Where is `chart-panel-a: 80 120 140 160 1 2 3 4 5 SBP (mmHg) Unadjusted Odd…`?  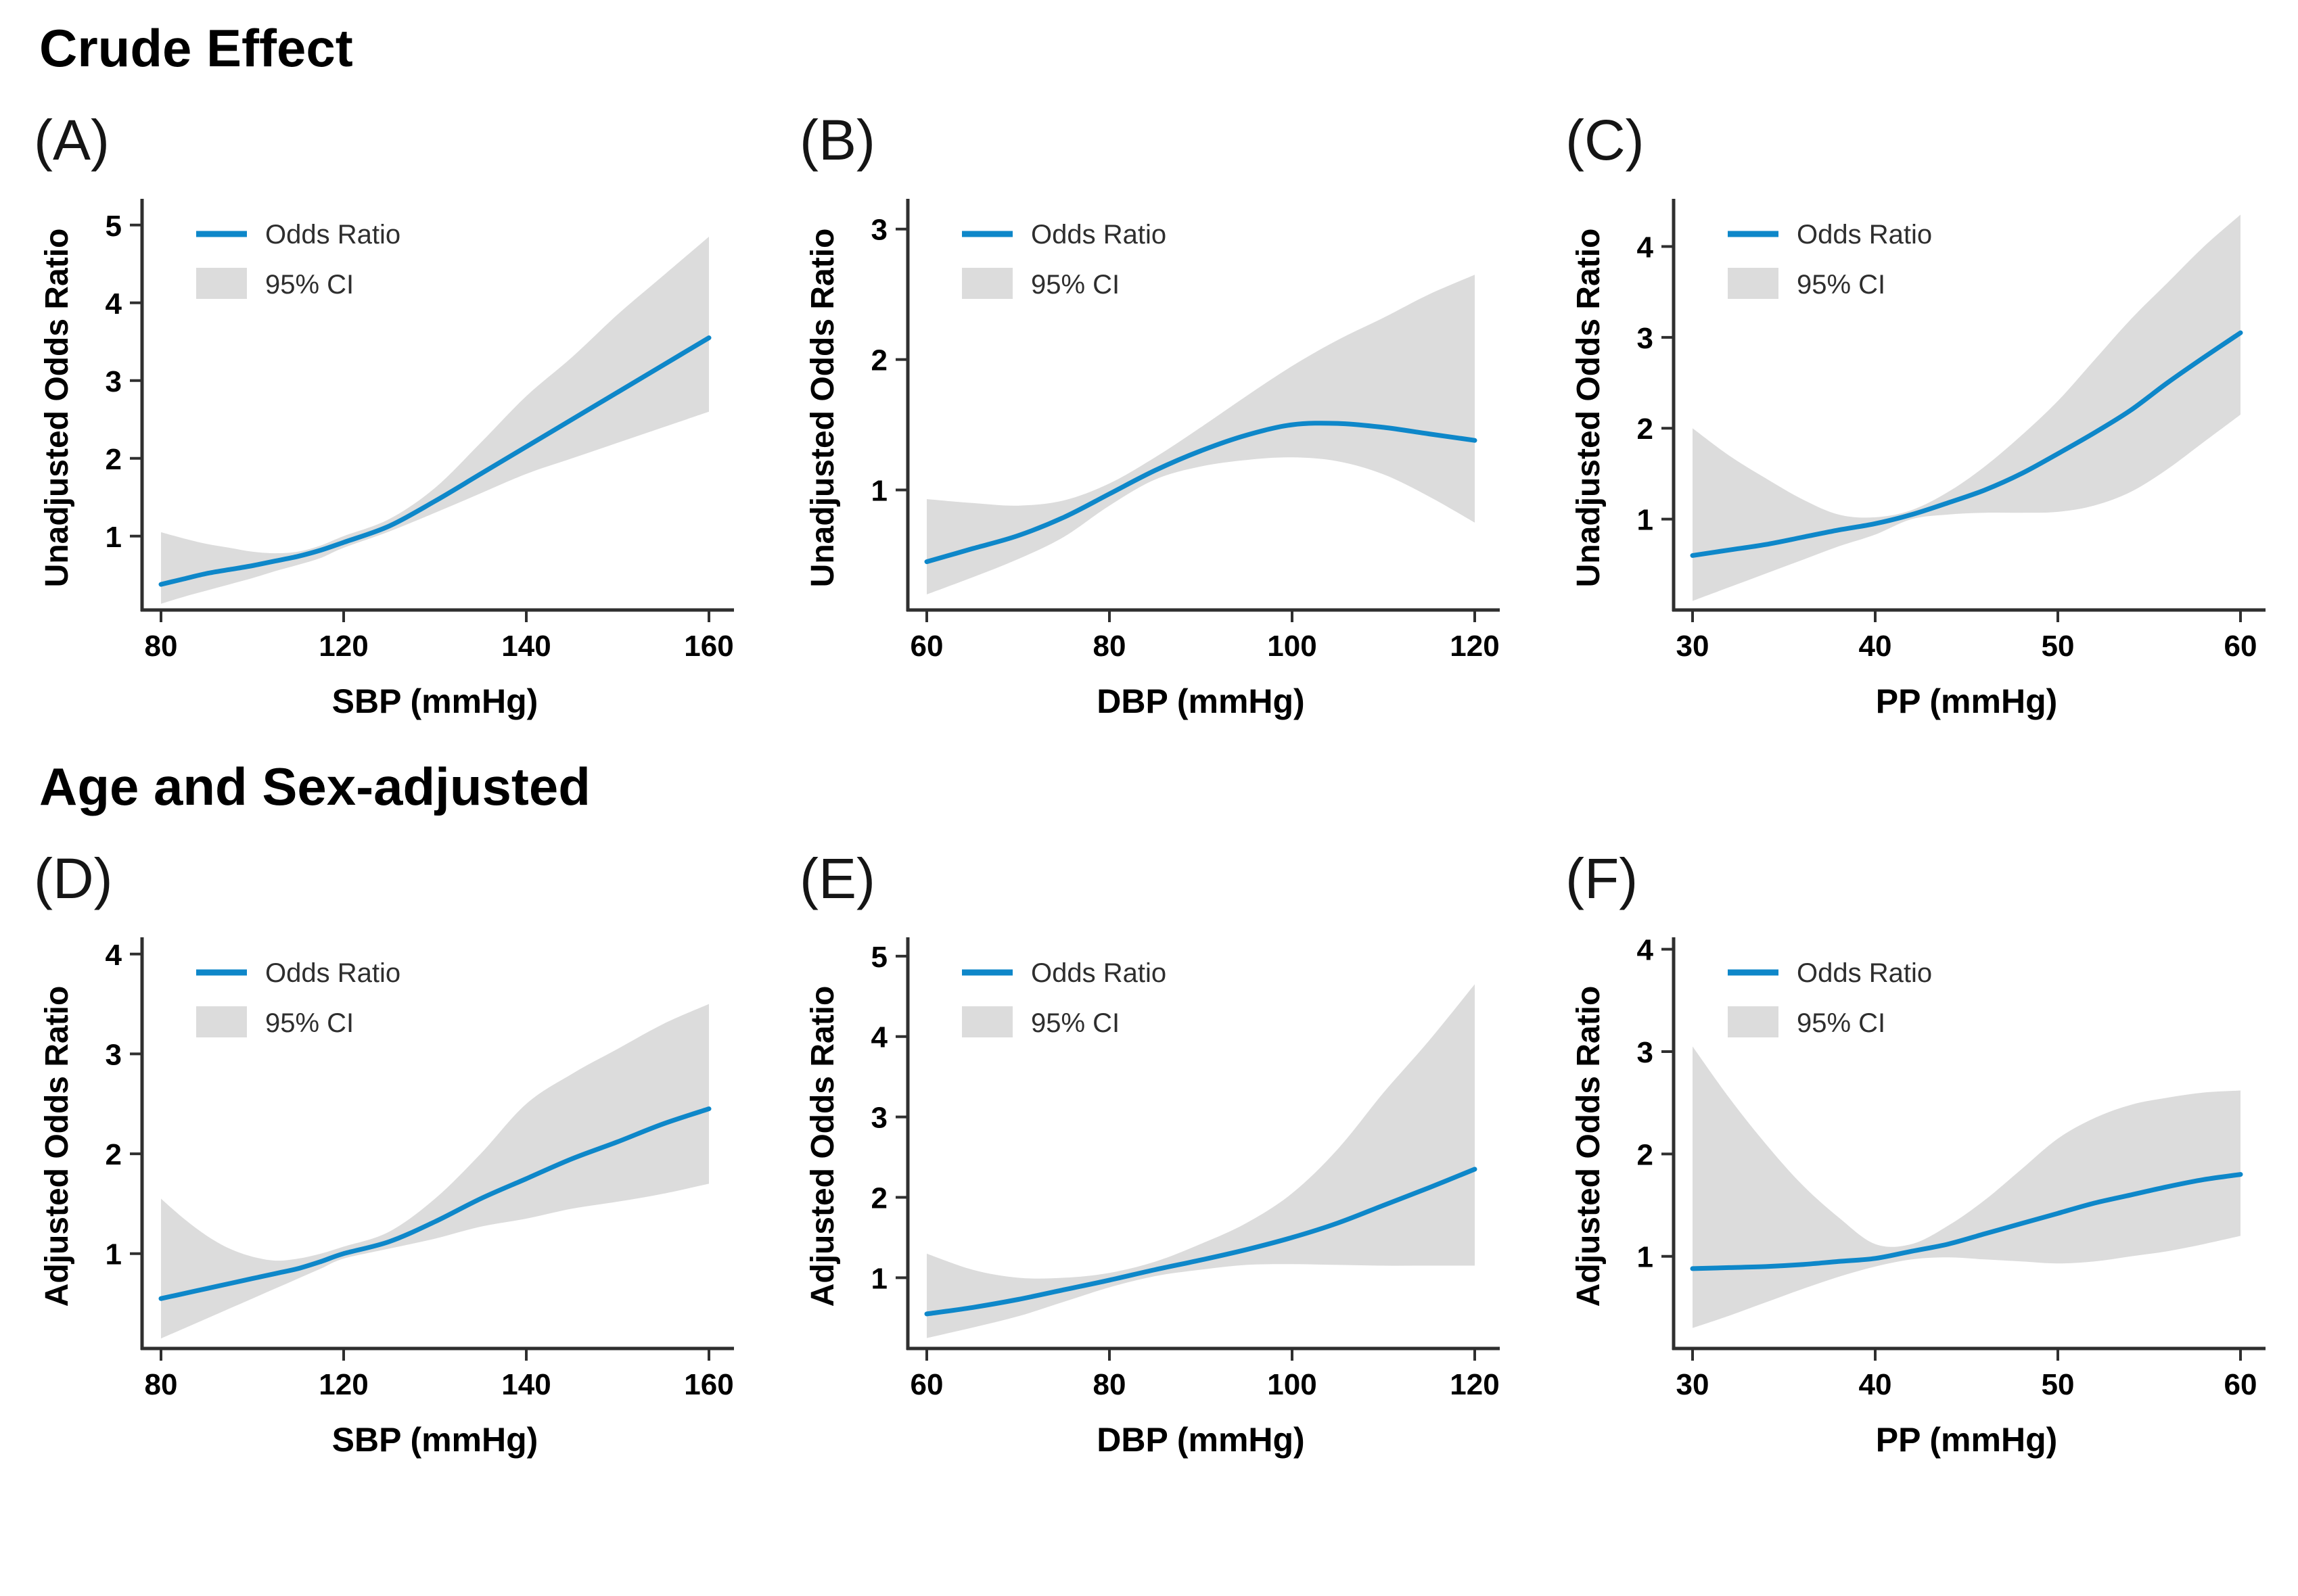
chart-panel-a: 80 120 140 160 1 2 3 4 5 SBP (mmHg) Unadjusted Odd… is located at coordinates (383, 458).